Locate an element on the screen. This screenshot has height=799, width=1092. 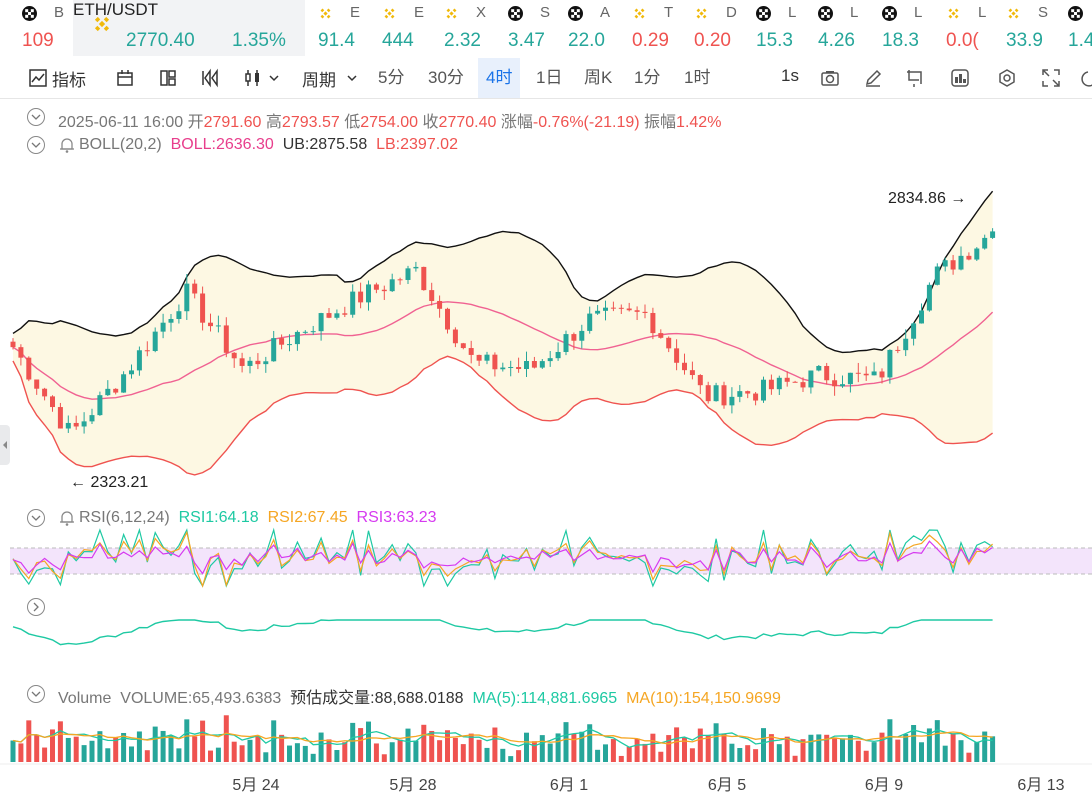
active-ticker-price: 2770.40 is located at coordinates (160, 40).